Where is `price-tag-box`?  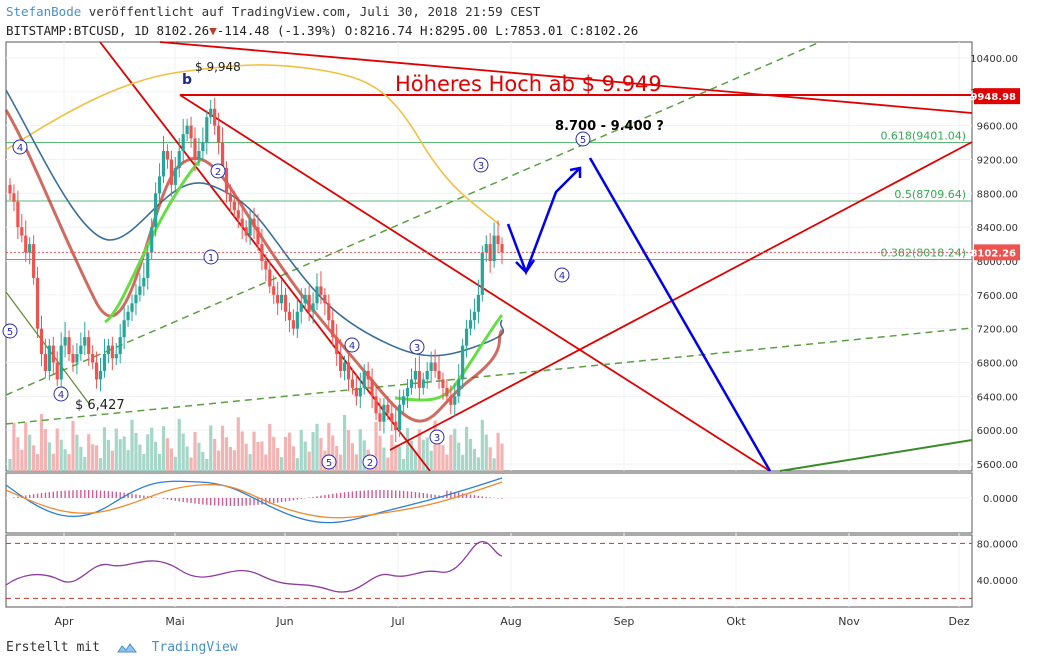 price-tag-box is located at coordinates (997, 96).